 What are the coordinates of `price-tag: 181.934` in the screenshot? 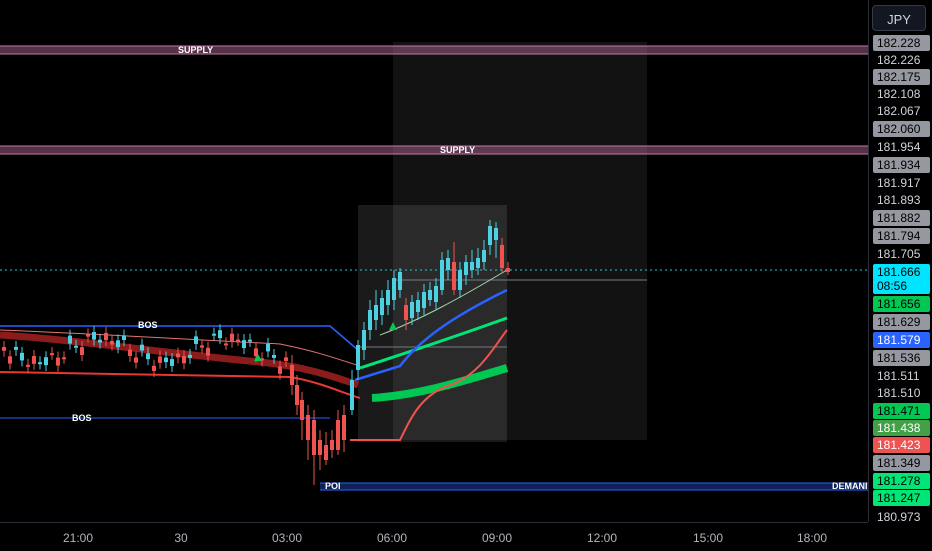 It's located at (901, 165).